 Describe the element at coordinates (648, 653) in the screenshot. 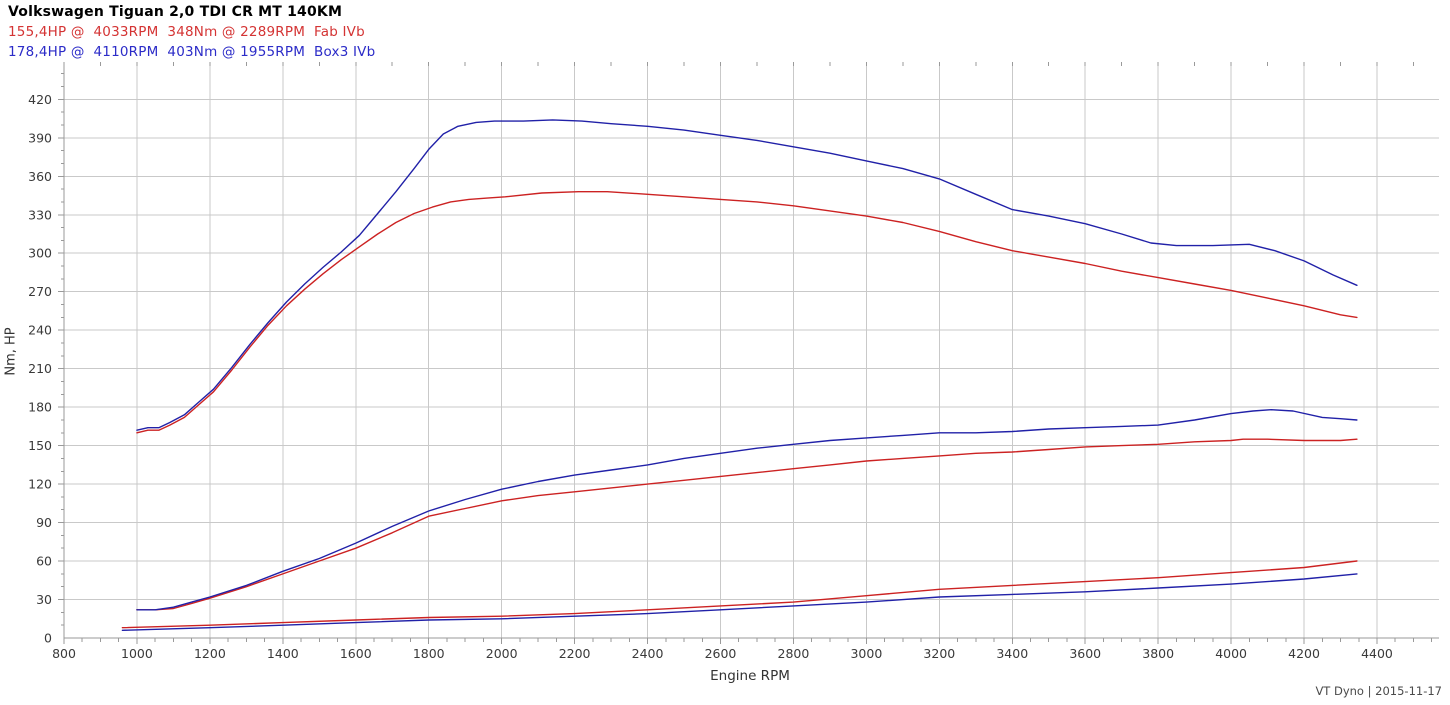

I see `x-tick-label: 2400` at that location.